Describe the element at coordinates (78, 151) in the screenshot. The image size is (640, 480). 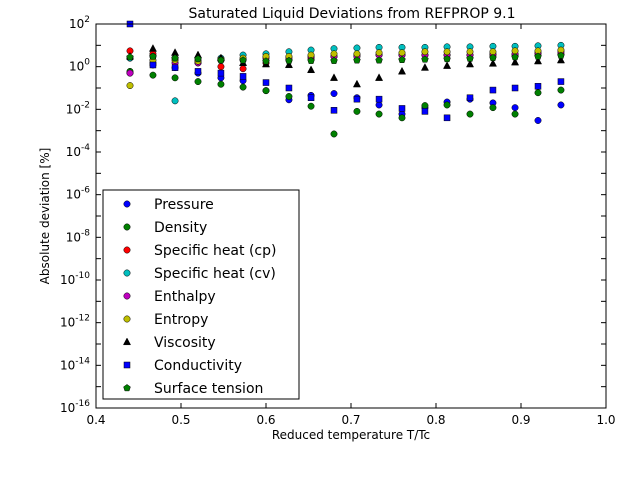
I see `y-tick-label: 10⁻⁴` at that location.